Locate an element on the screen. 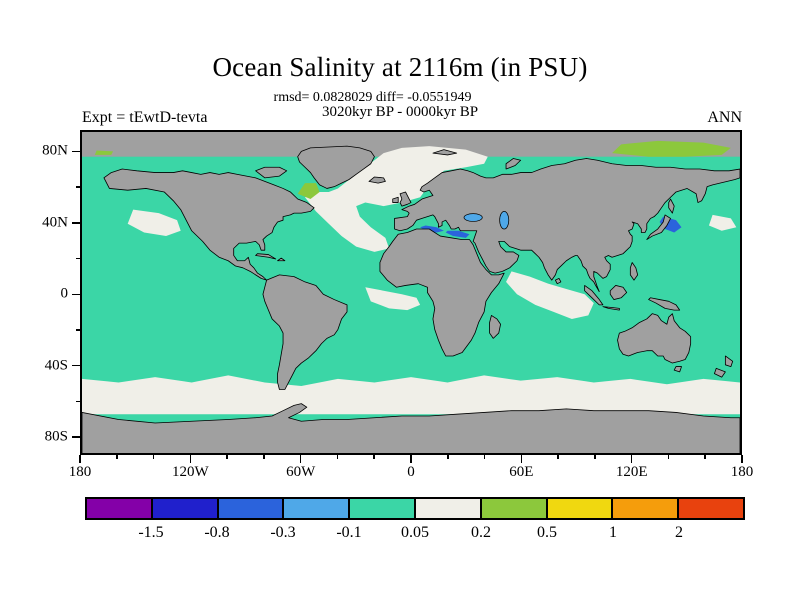 This screenshot has height=600, width=800. patch-chukchi is located at coordinates (104, 152).